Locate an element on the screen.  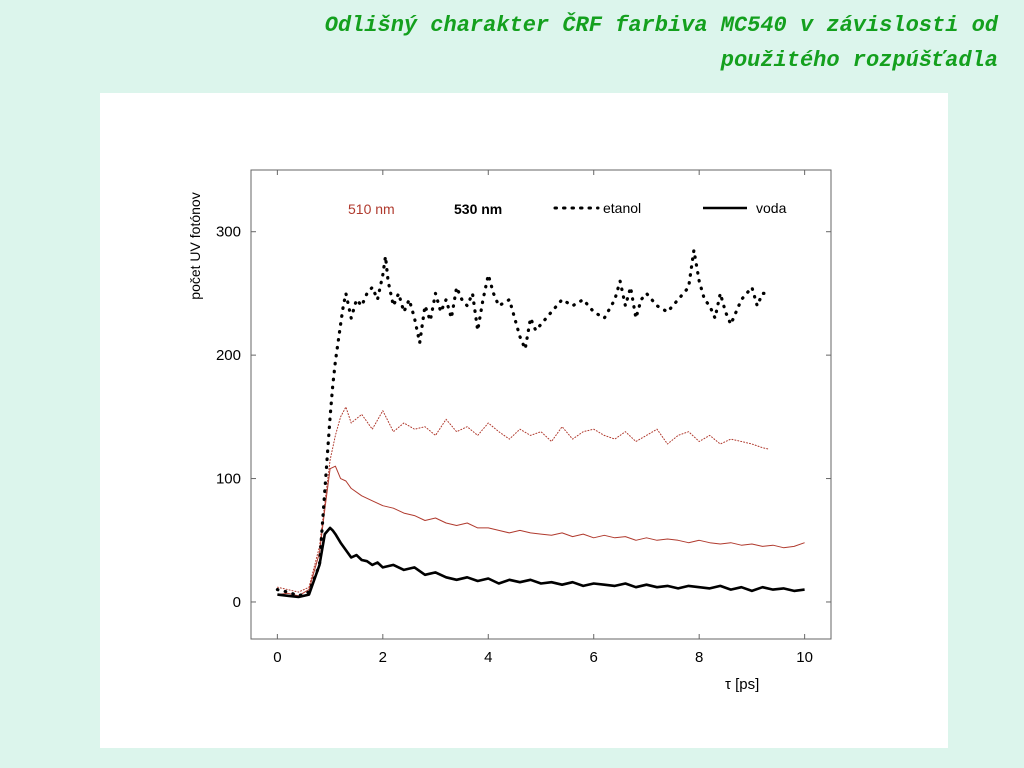
x-tick-label: 8 is located at coordinates (699, 657).